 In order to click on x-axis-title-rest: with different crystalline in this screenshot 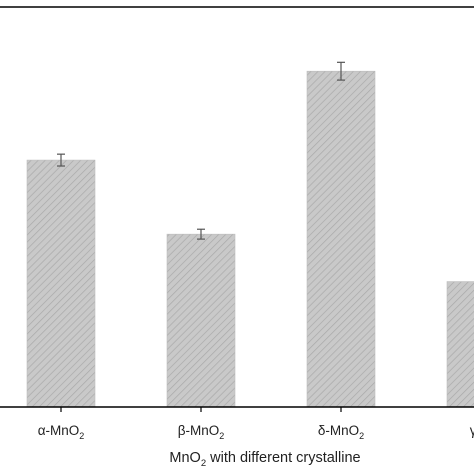, I will do `click(283, 458)`.